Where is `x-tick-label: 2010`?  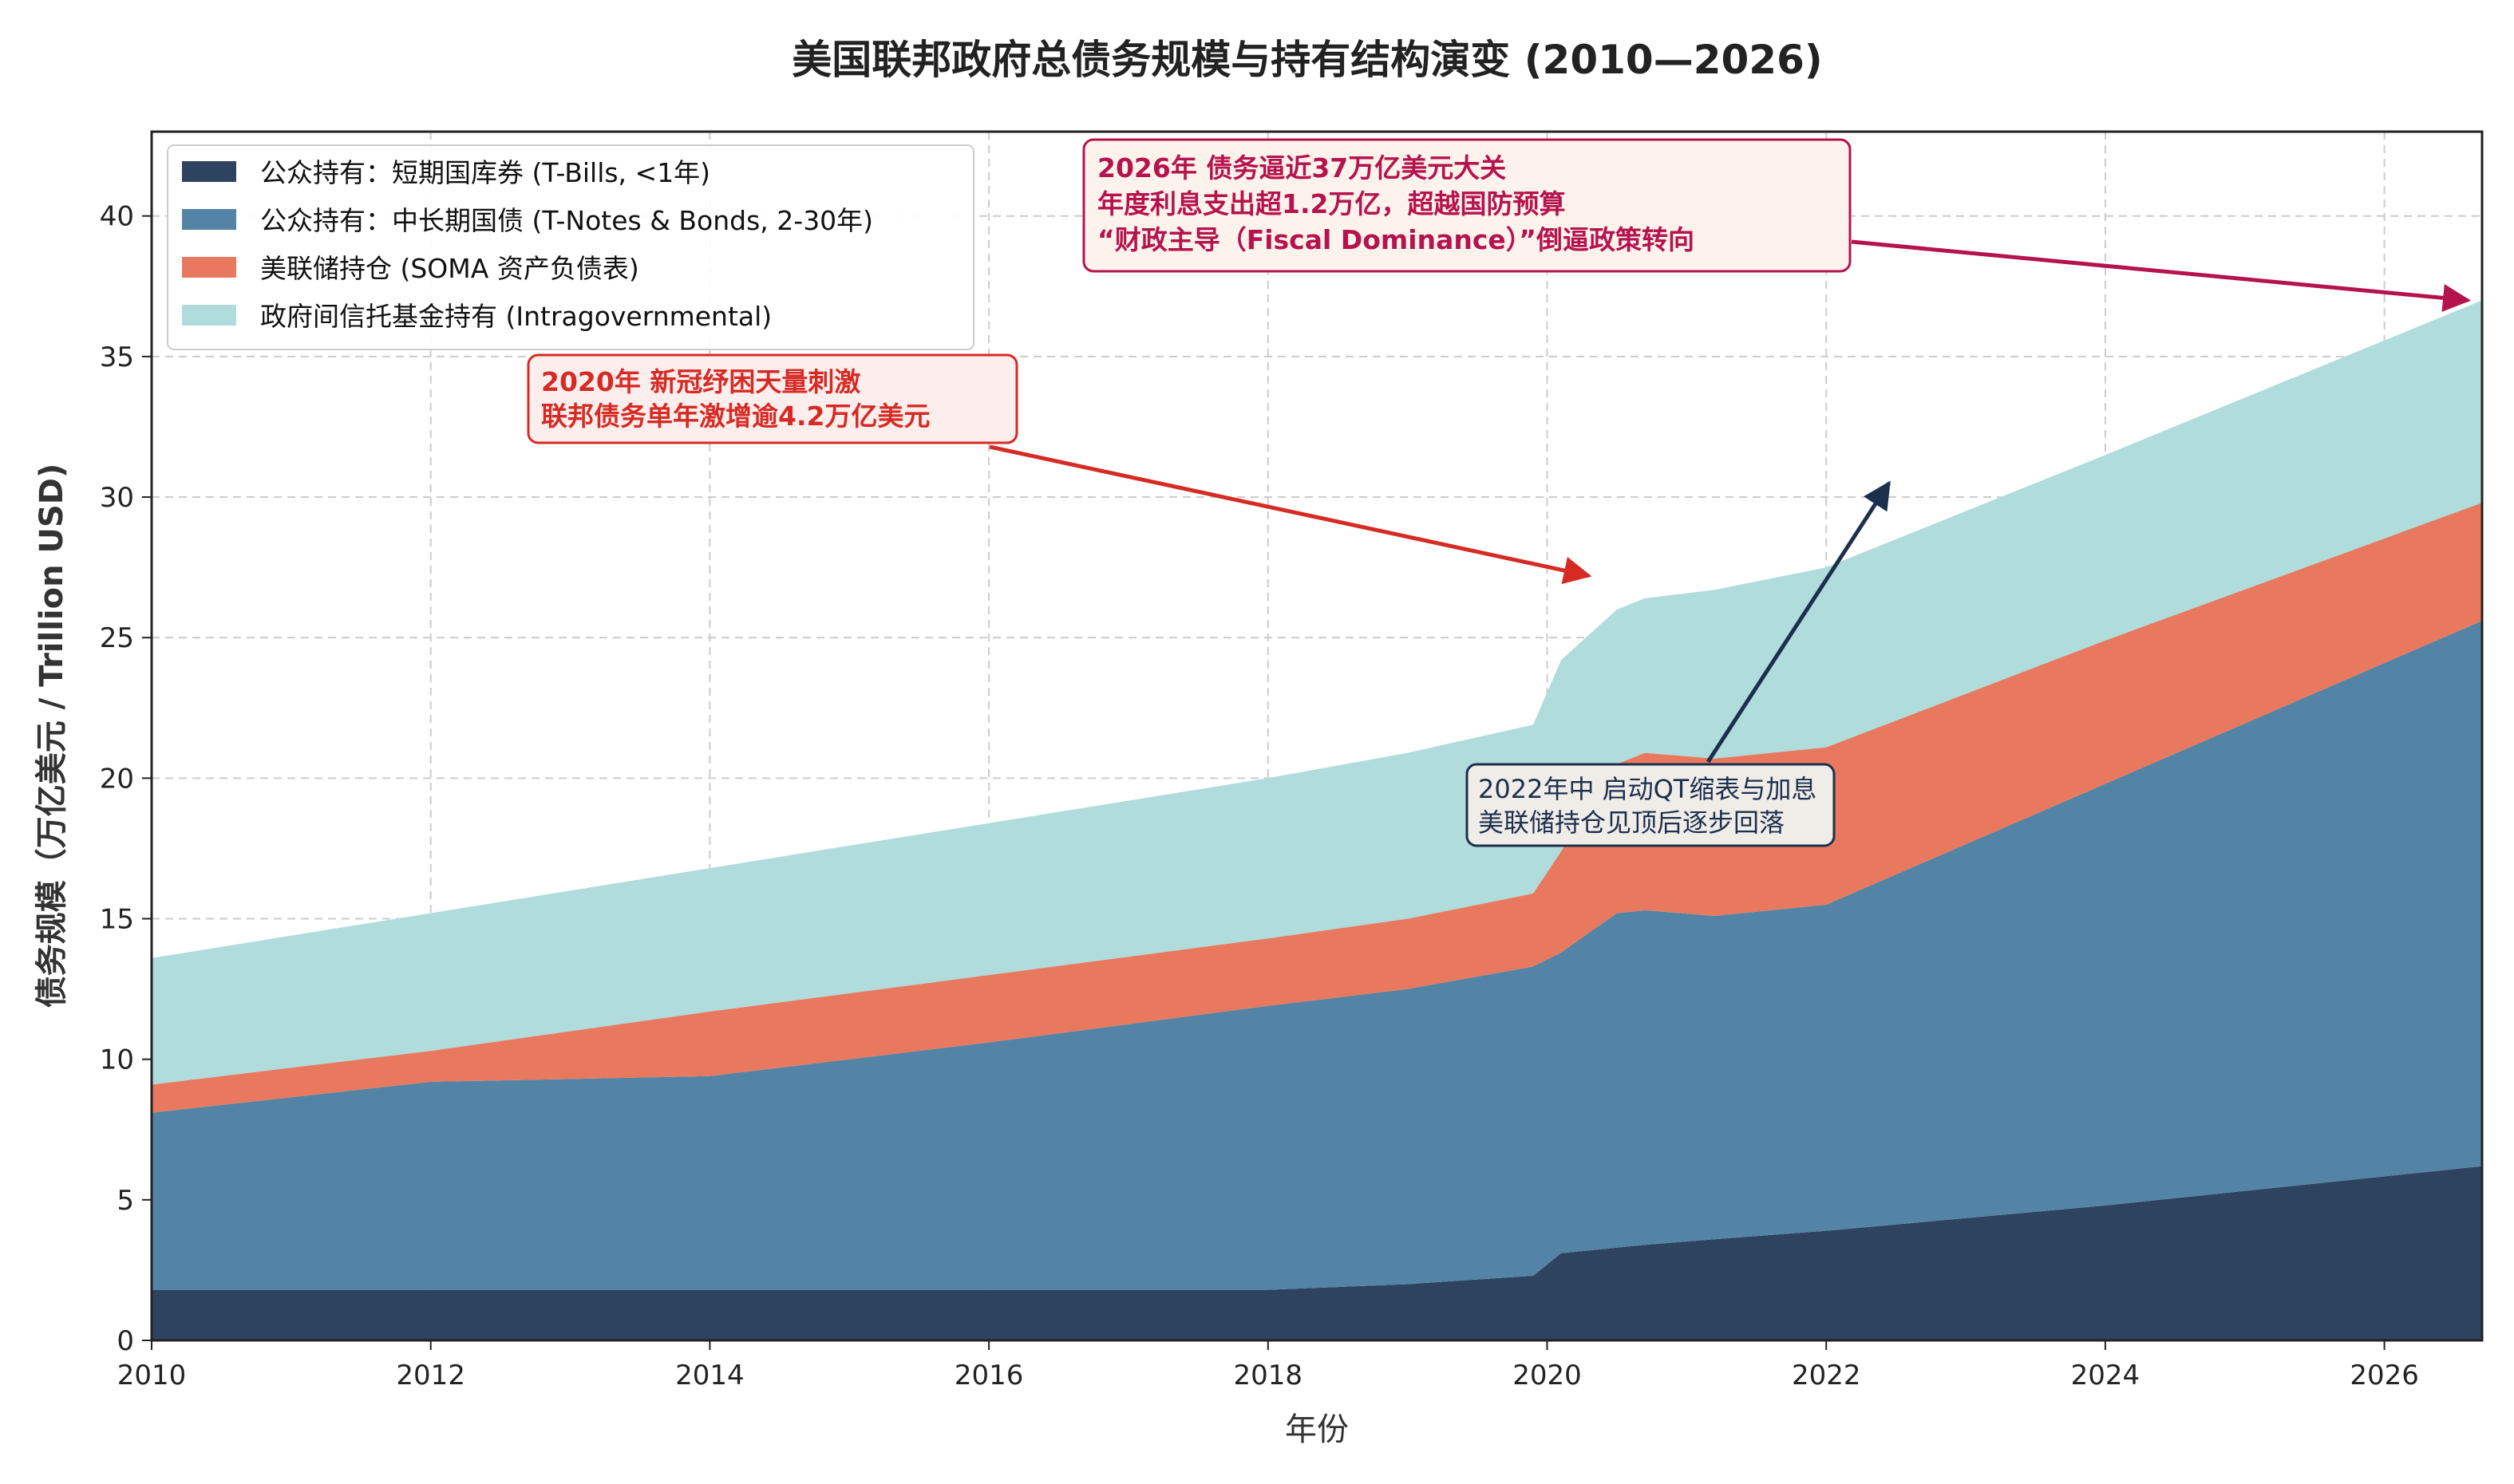
x-tick-label: 2010 is located at coordinates (152, 1375).